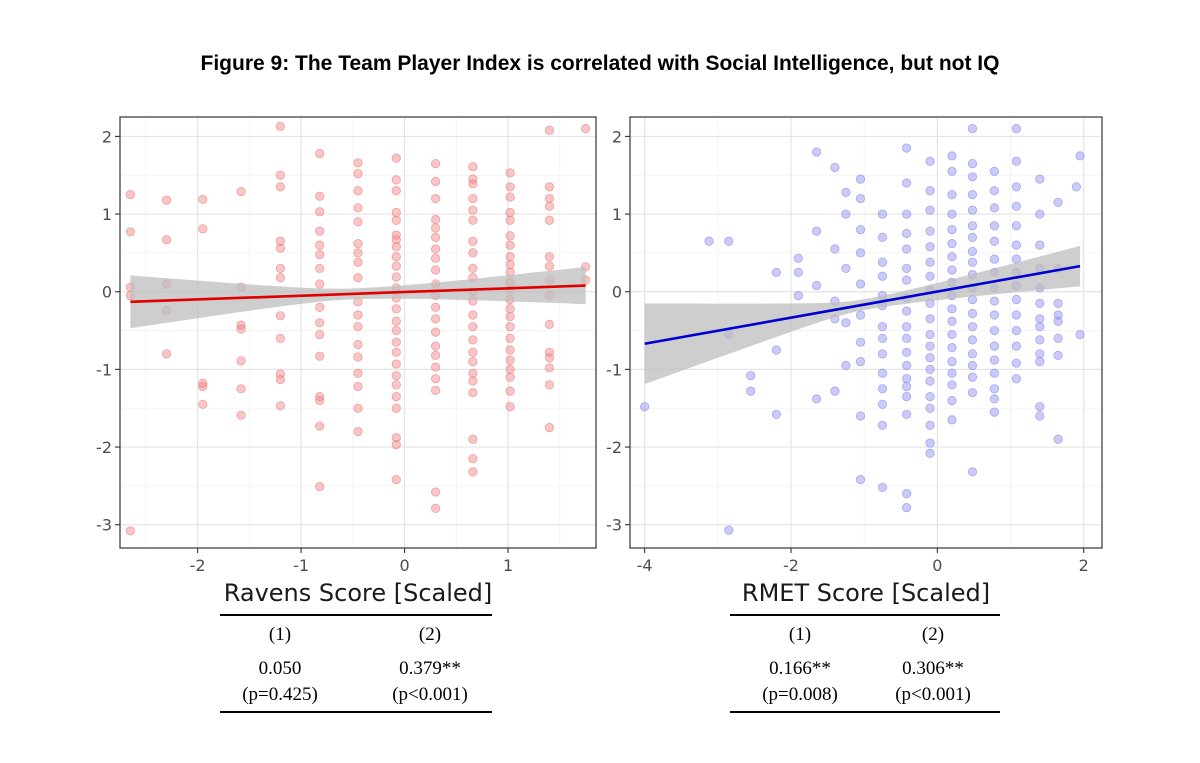 This screenshot has height=763, width=1200. What do you see at coordinates (404, 565) in the screenshot?
I see `x-tick-label: 0` at bounding box center [404, 565].